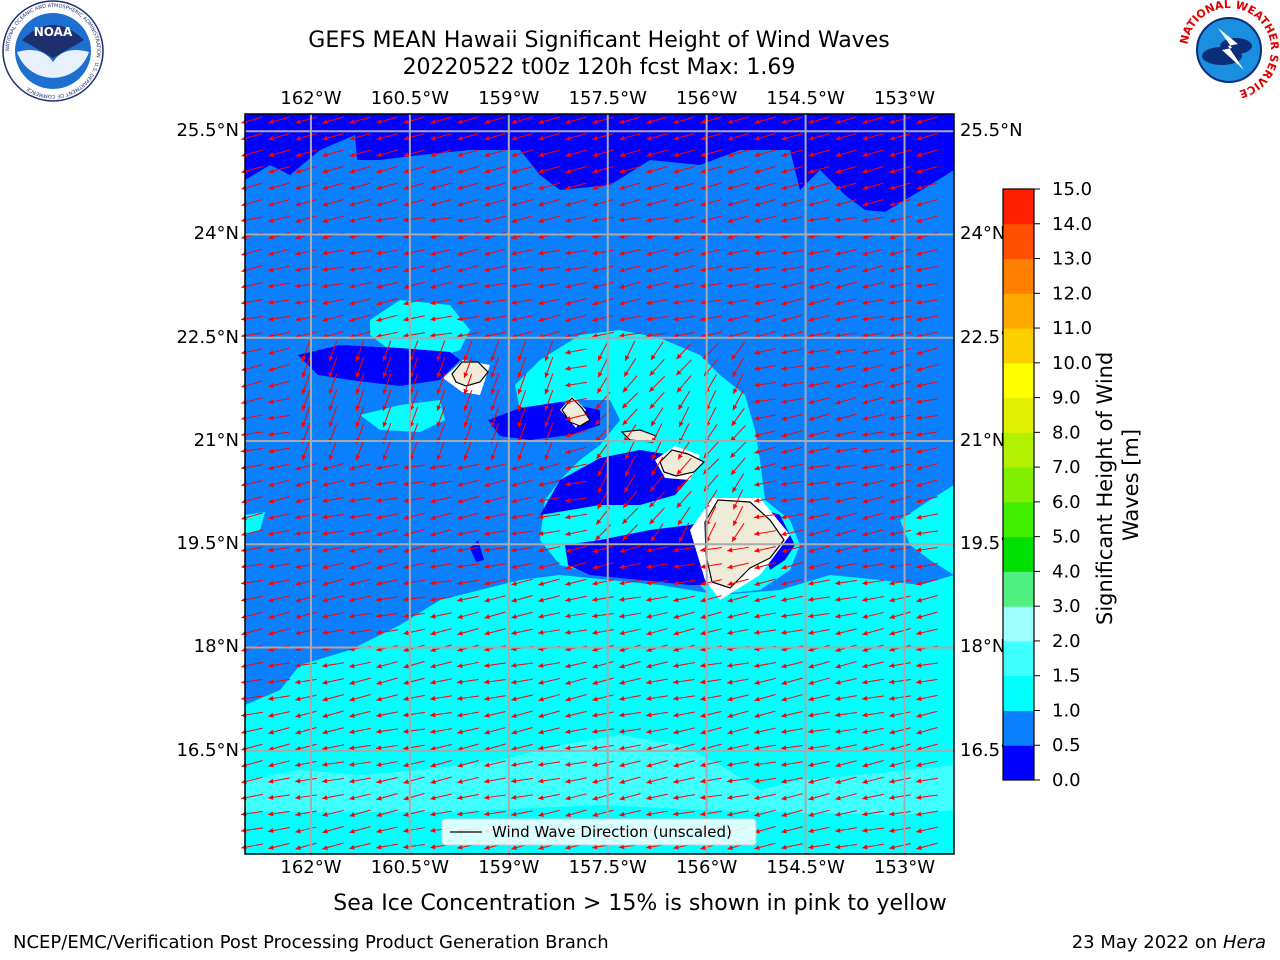 The width and height of the screenshot is (1280, 960). What do you see at coordinates (1066, 676) in the screenshot?
I see `colorbar-tick-label: 1.5` at bounding box center [1066, 676].